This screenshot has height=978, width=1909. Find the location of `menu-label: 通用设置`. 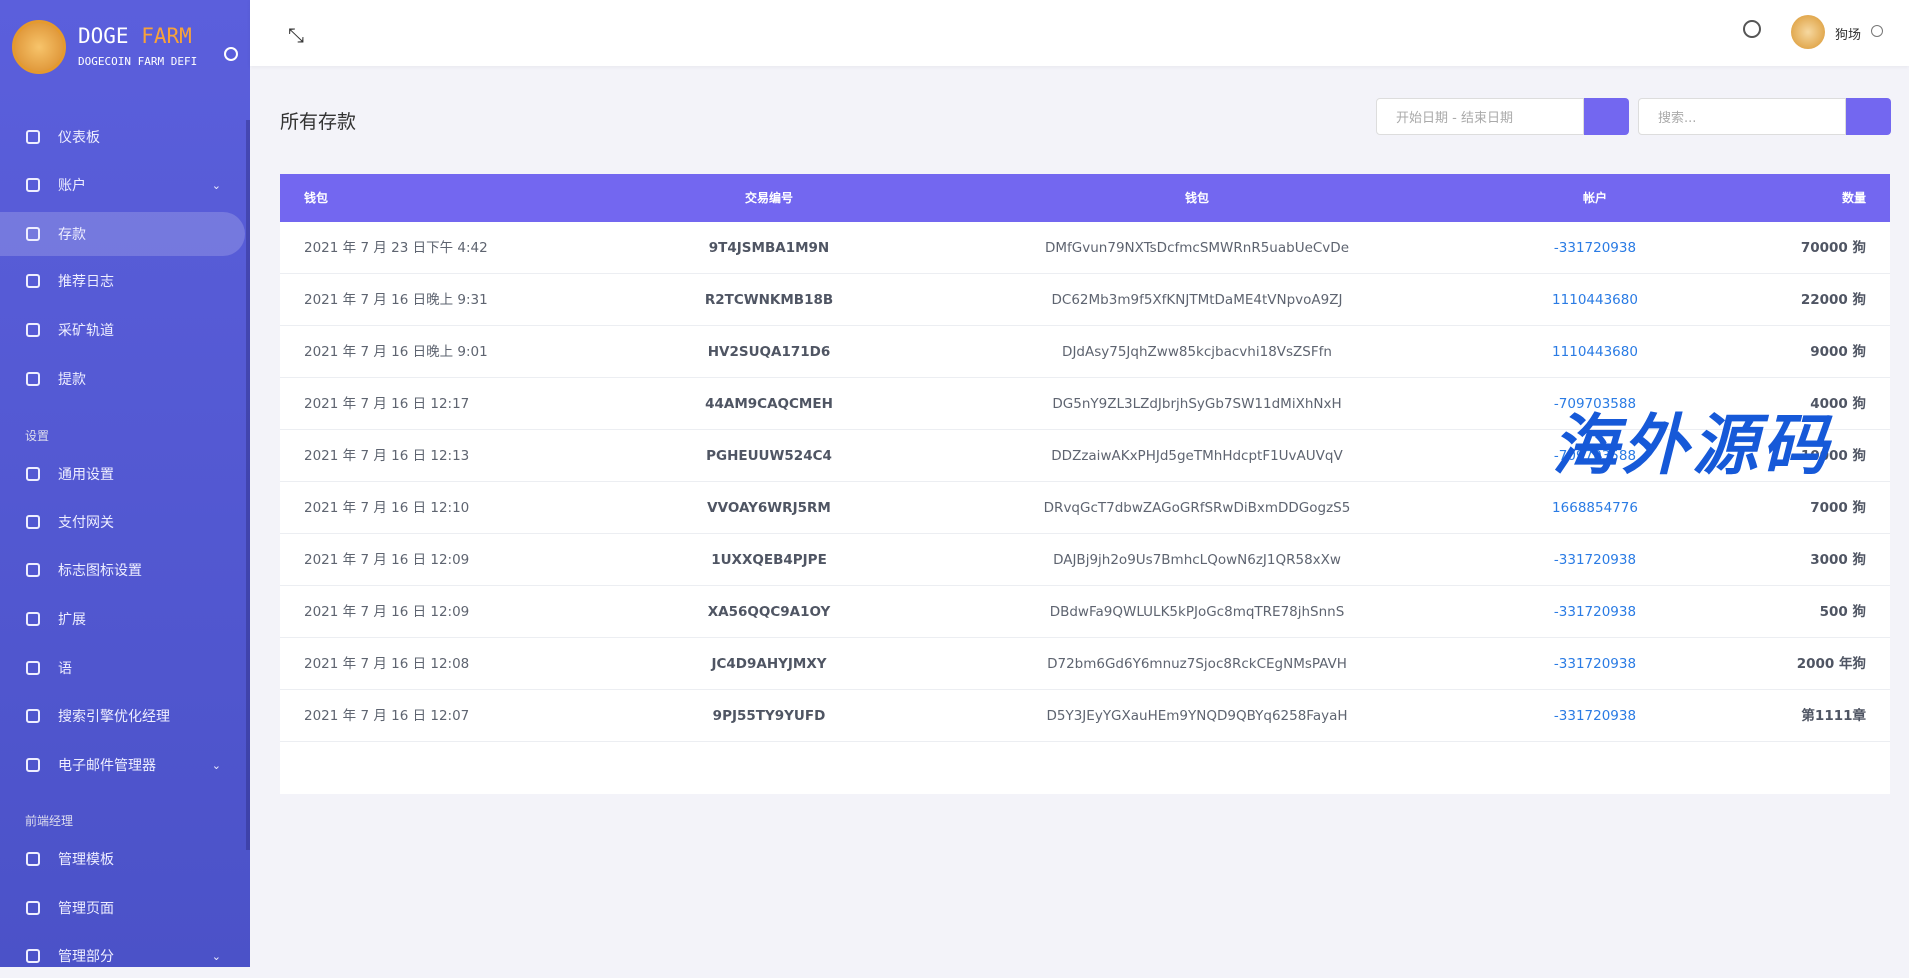

menu-label: 通用设置 is located at coordinates (86, 475).